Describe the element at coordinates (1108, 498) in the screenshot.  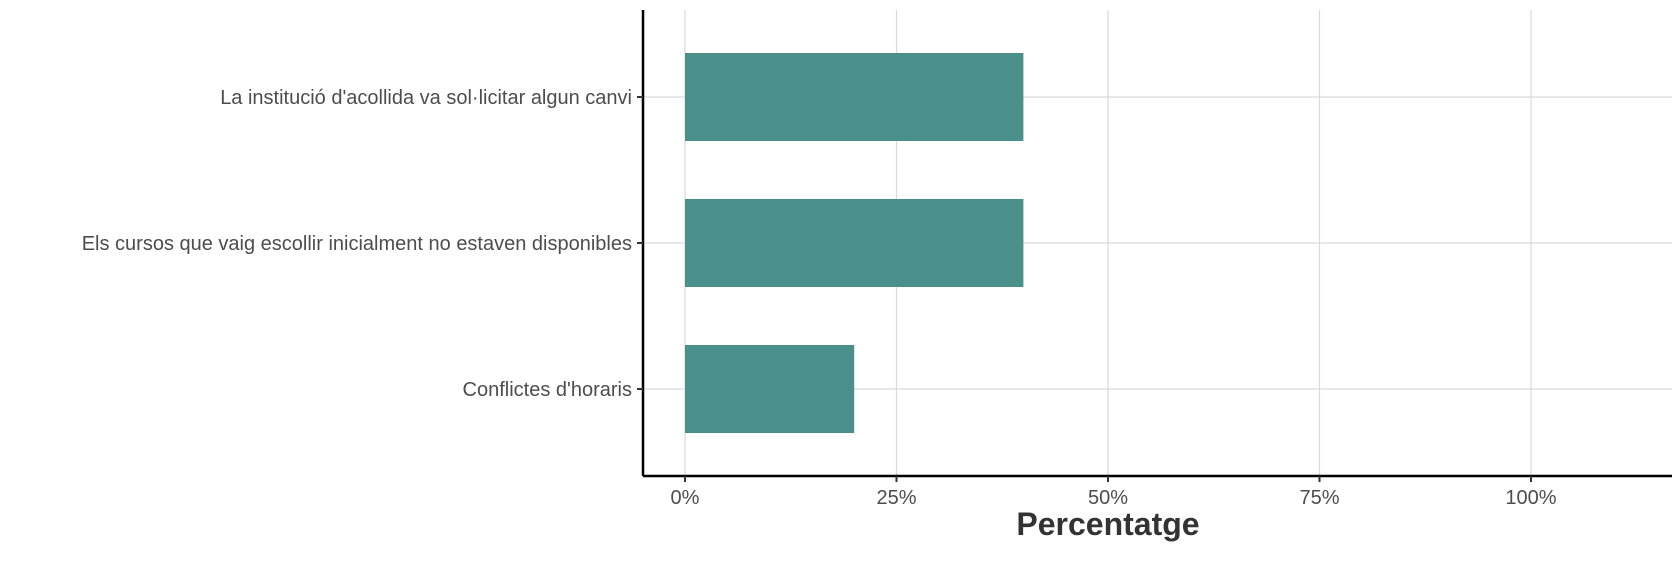
I see `x-tick-label: 50%` at that location.